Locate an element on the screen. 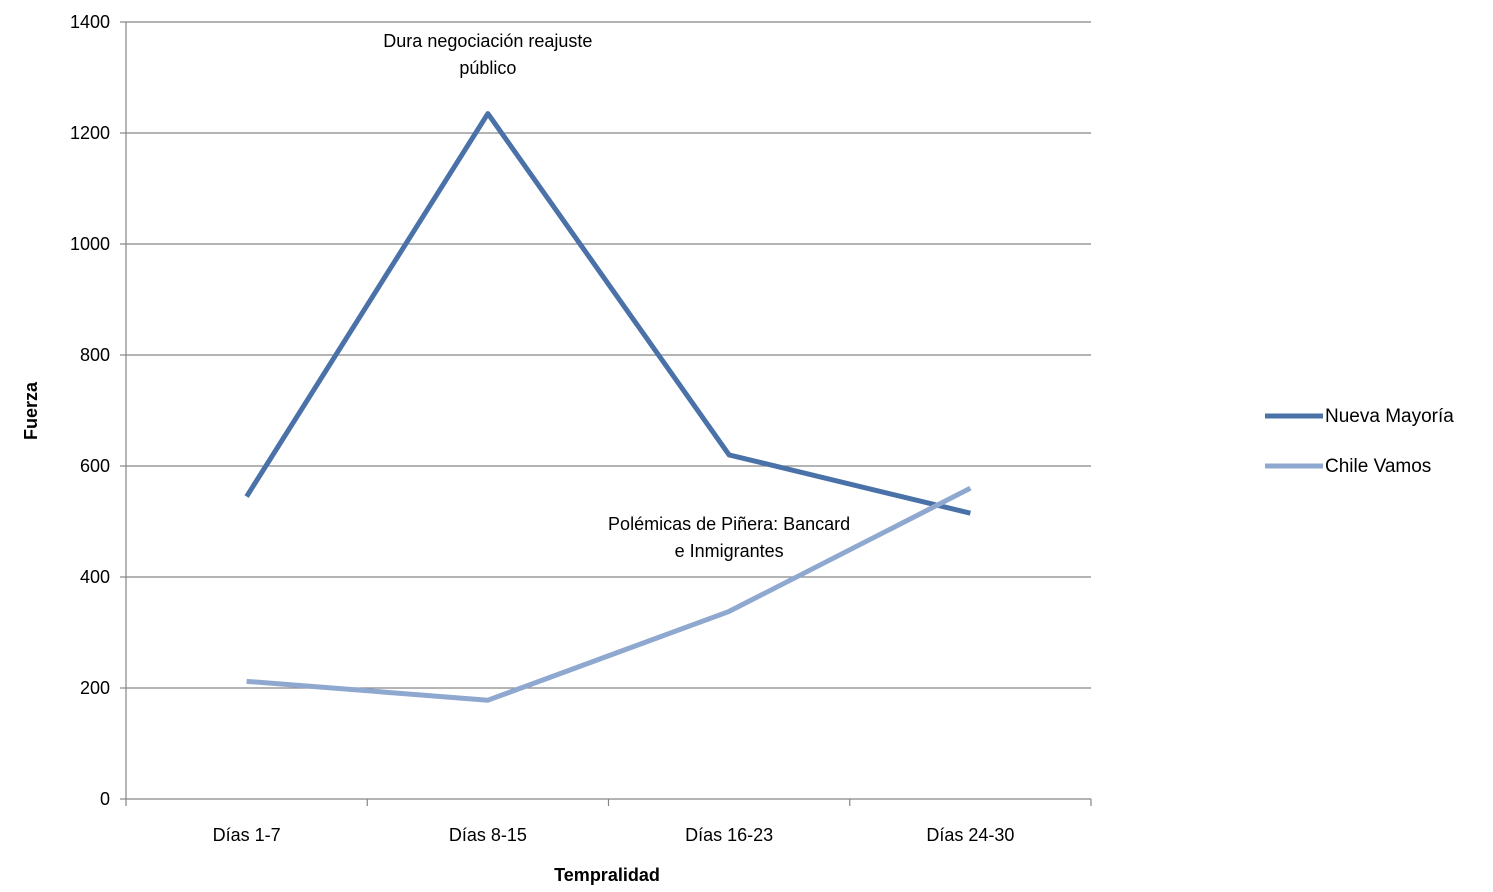 This screenshot has width=1493, height=892. annotation-0-line-0: Dura negociación reajuste is located at coordinates (487, 41).